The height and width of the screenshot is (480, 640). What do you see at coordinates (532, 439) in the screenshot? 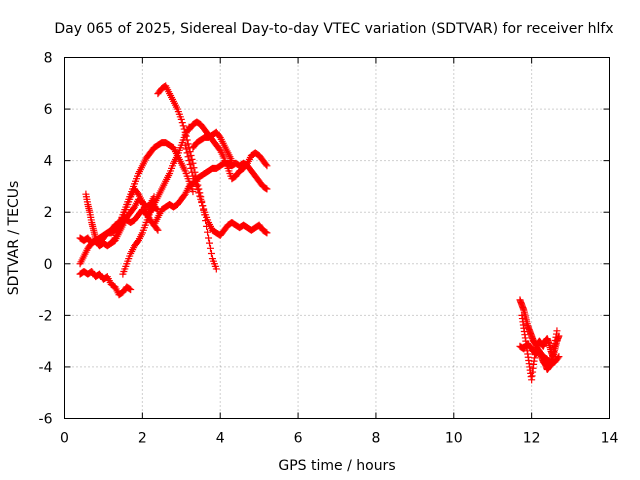
I see `x-tick-label: 12` at bounding box center [532, 439].